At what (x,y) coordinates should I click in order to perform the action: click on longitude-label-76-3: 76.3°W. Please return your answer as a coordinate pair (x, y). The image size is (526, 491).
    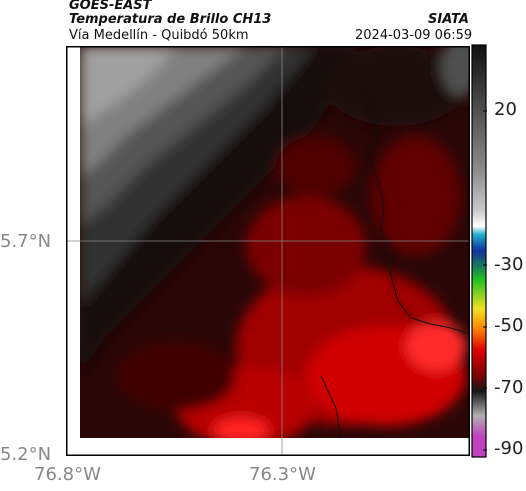
    Looking at the image, I should click on (282, 474).